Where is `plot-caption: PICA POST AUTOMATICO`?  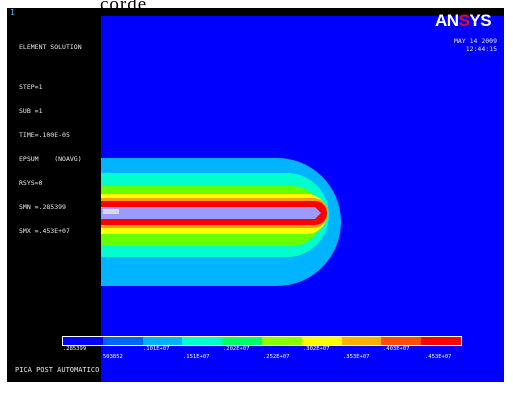
plot-caption: PICA POST AUTOMATICO is located at coordinates (57, 370).